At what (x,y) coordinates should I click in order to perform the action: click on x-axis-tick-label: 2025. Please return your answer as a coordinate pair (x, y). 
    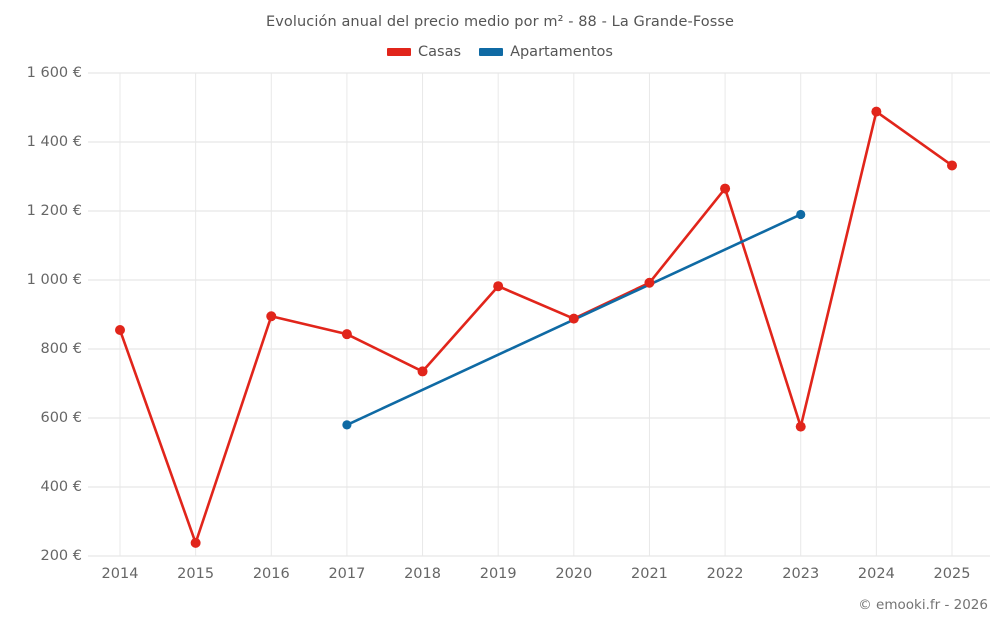
    Looking at the image, I should click on (952, 574).